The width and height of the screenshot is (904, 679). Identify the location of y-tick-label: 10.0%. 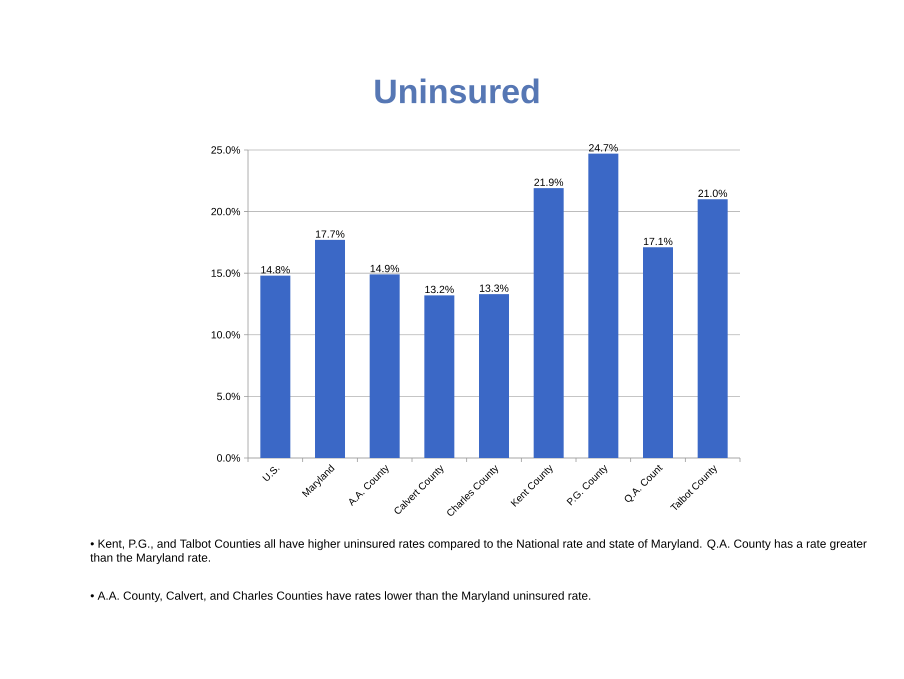
(226, 334).